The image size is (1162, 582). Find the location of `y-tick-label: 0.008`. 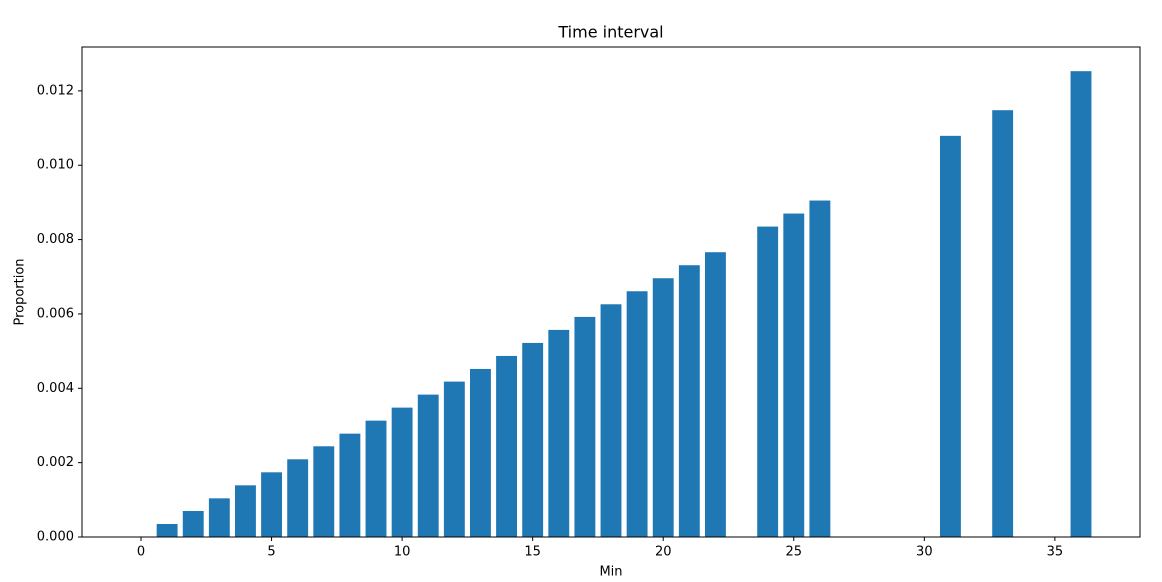

y-tick-label: 0.008 is located at coordinates (55, 239).